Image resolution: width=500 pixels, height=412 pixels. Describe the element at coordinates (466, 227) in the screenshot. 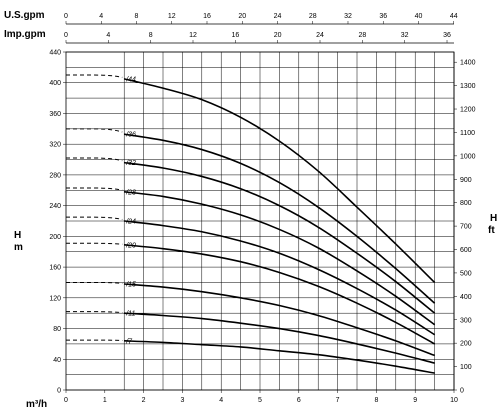

I see `y-right-tick-label: 700` at that location.